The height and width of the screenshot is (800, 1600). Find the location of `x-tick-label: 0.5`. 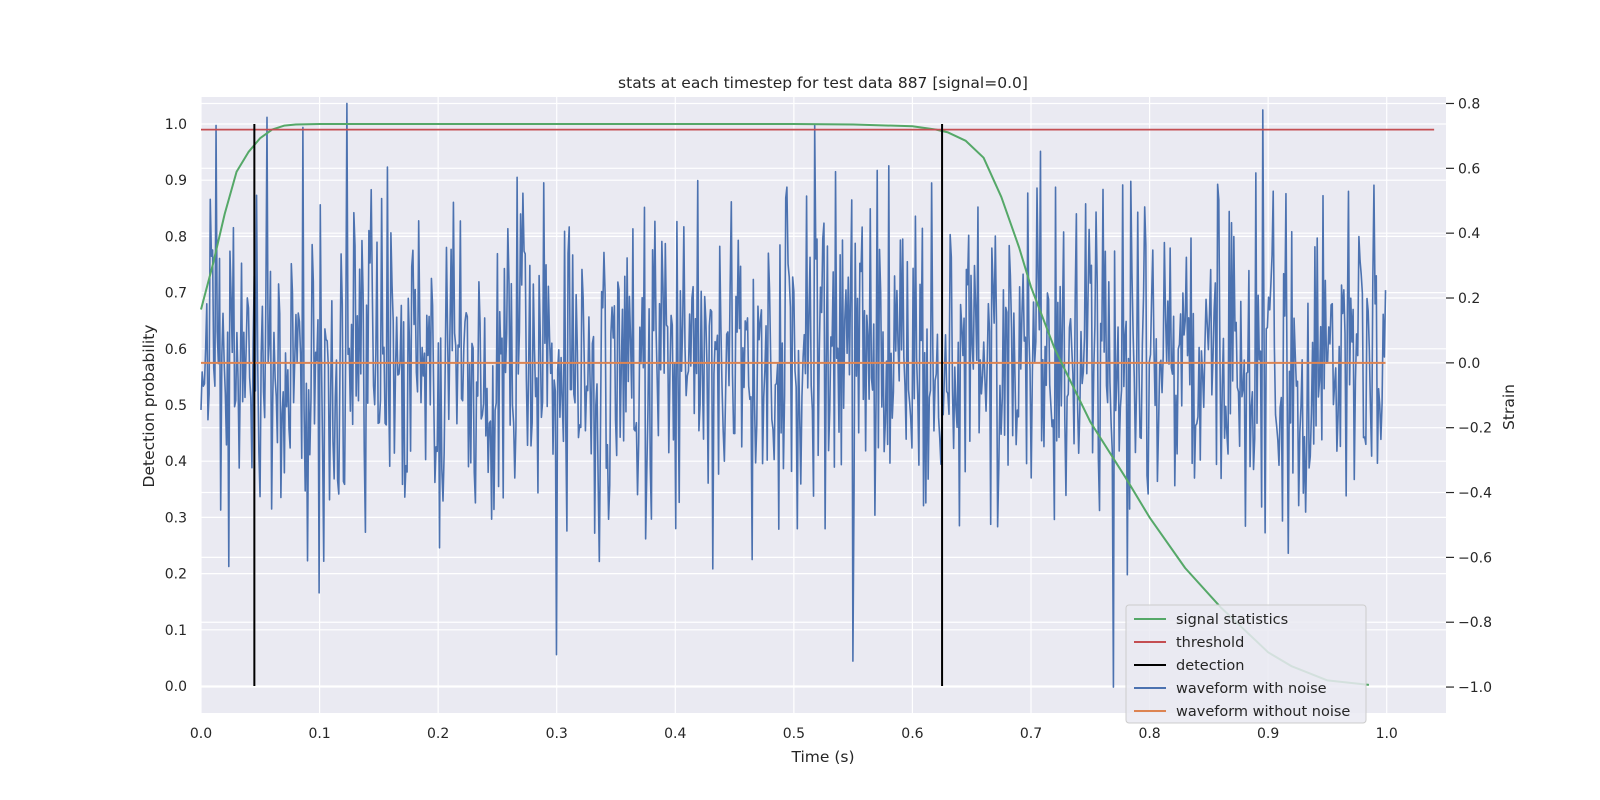

x-tick-label: 0.5 is located at coordinates (794, 734).